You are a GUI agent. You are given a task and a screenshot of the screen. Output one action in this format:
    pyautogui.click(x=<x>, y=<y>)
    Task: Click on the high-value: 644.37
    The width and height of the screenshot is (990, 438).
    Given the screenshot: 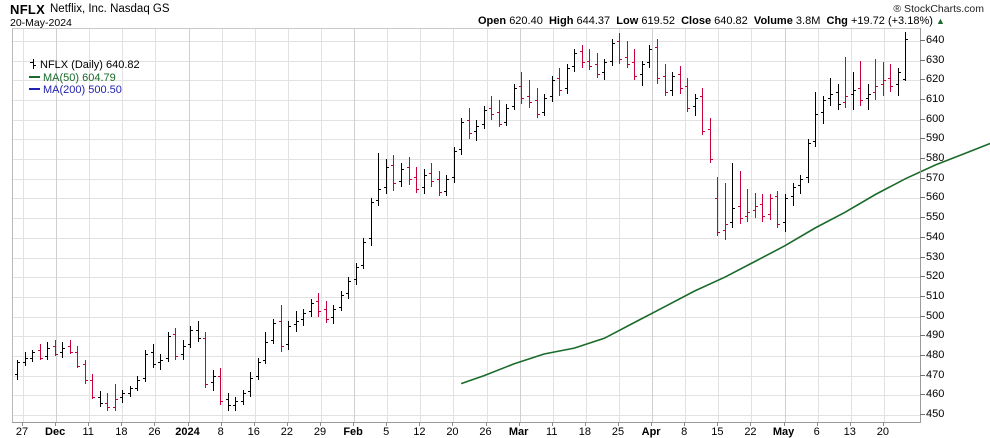 What is the action you would take?
    pyautogui.click(x=593, y=21)
    